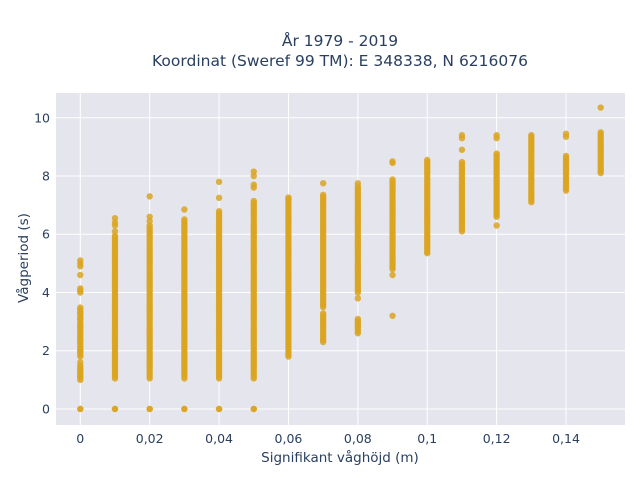  What do you see at coordinates (46, 234) in the screenshot?
I see `y-tick-label: 6` at bounding box center [46, 234].